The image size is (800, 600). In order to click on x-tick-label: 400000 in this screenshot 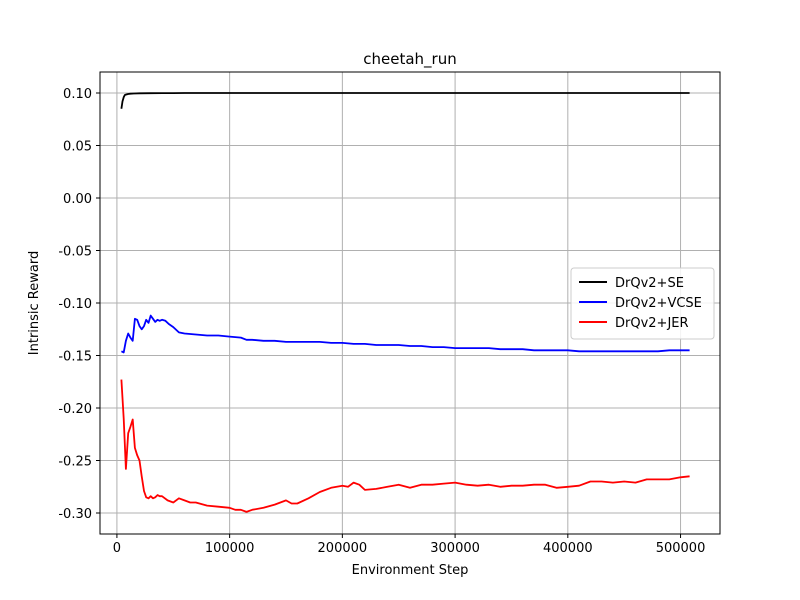, I will do `click(568, 548)`.